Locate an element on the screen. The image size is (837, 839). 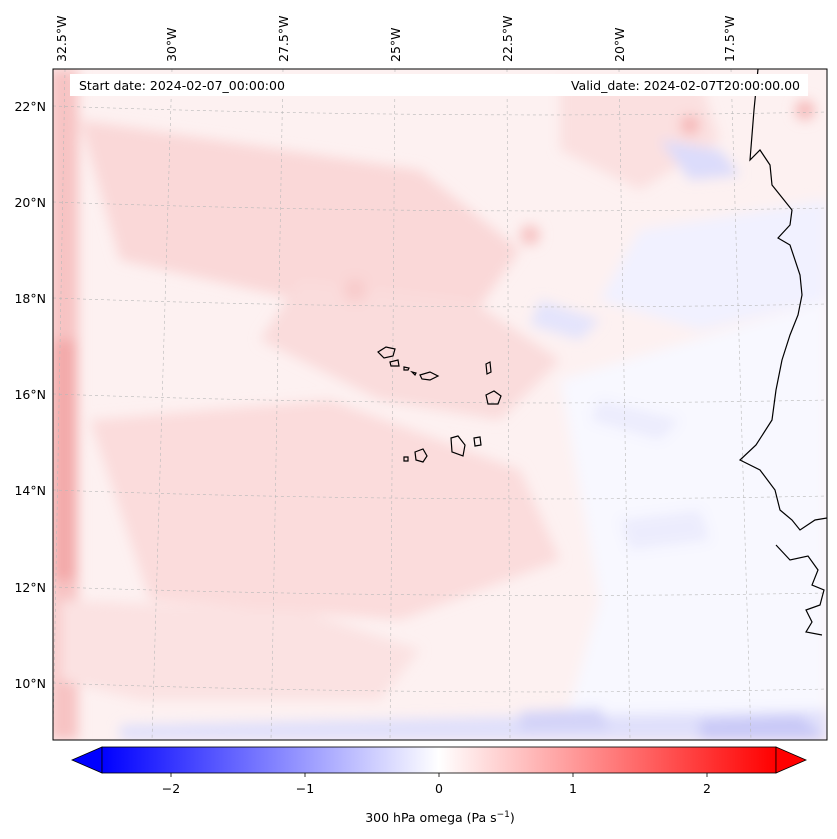
lat-label: 10°N is located at coordinates (30, 683).